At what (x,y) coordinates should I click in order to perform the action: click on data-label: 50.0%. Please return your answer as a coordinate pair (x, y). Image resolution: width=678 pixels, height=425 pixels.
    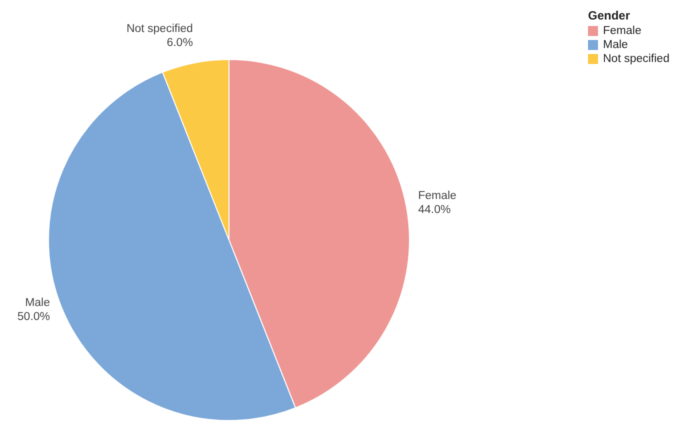
    Looking at the image, I should click on (33, 316).